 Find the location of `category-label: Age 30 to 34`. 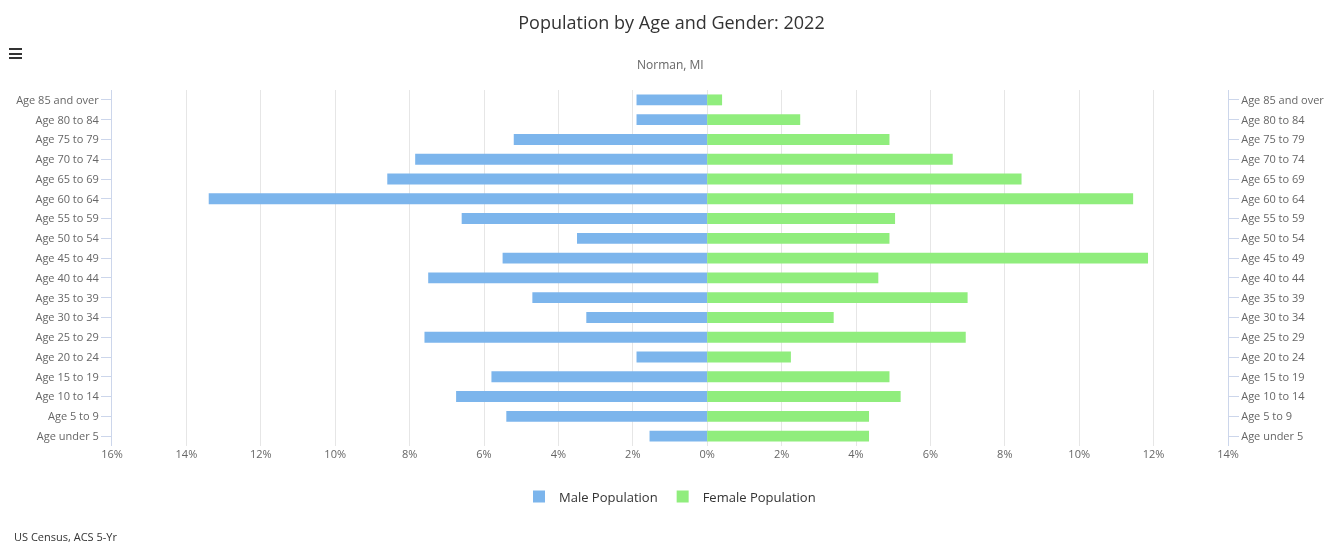

category-label: Age 30 to 34 is located at coordinates (1273, 317).